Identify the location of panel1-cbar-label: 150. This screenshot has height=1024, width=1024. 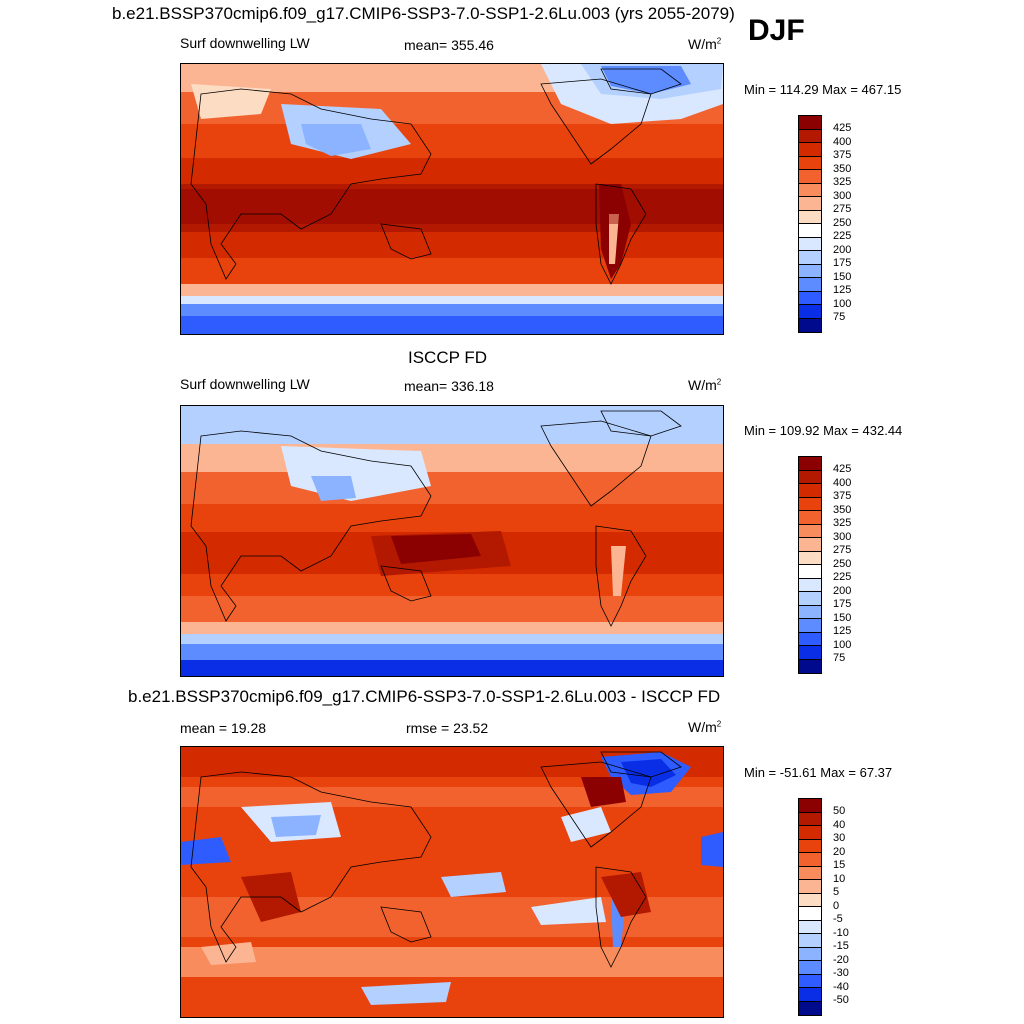
(842, 276).